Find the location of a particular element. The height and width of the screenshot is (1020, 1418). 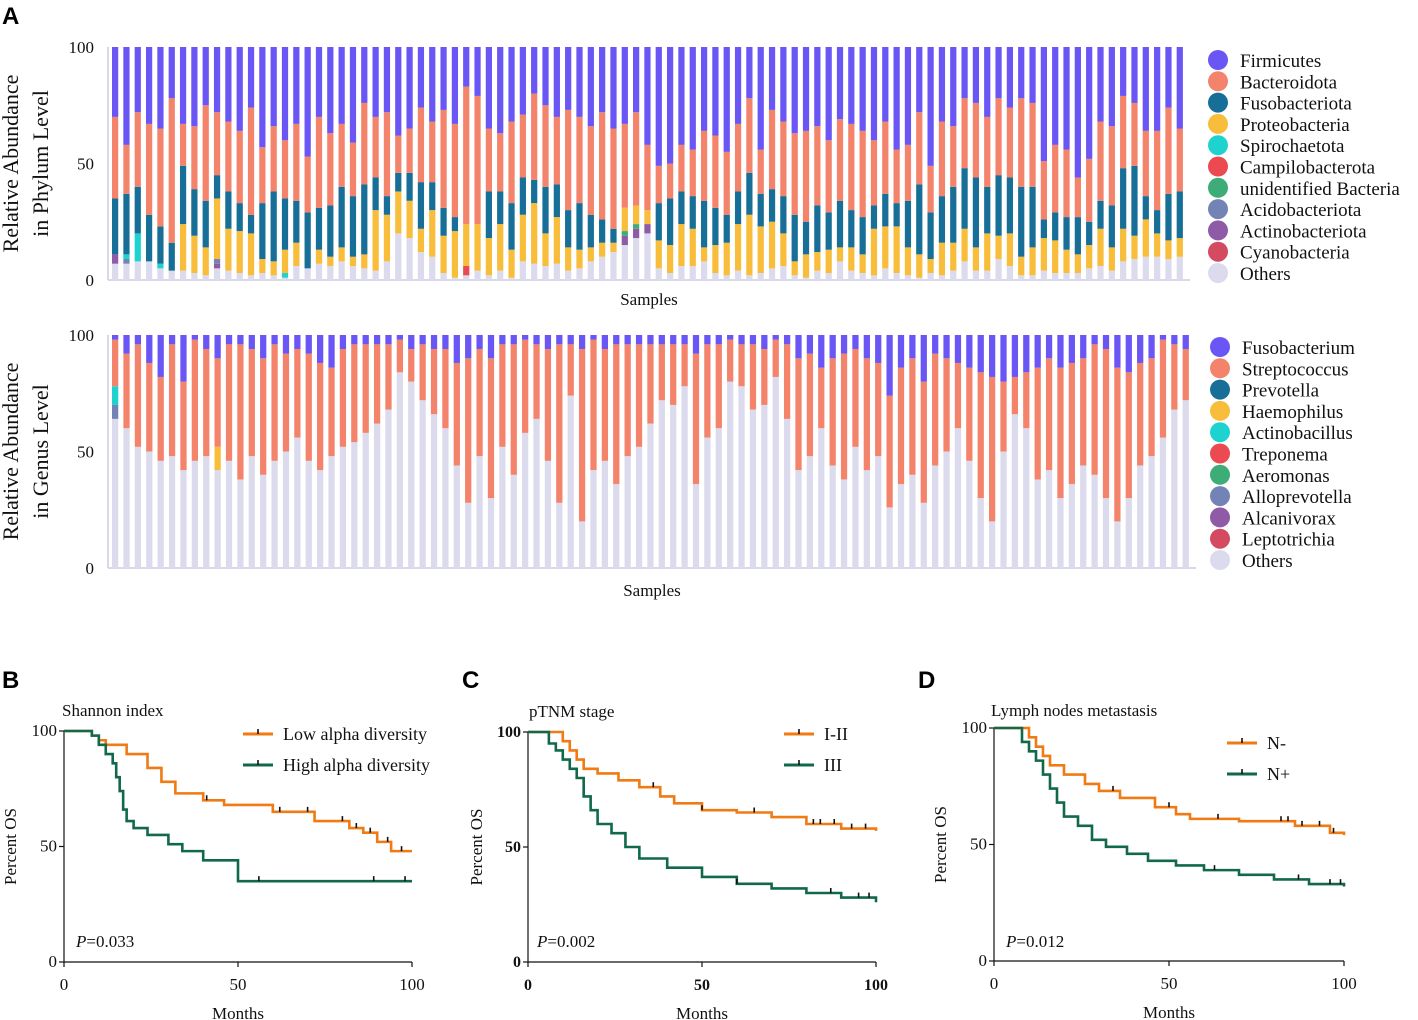

panel-letter-a: A is located at coordinates (10, 16).